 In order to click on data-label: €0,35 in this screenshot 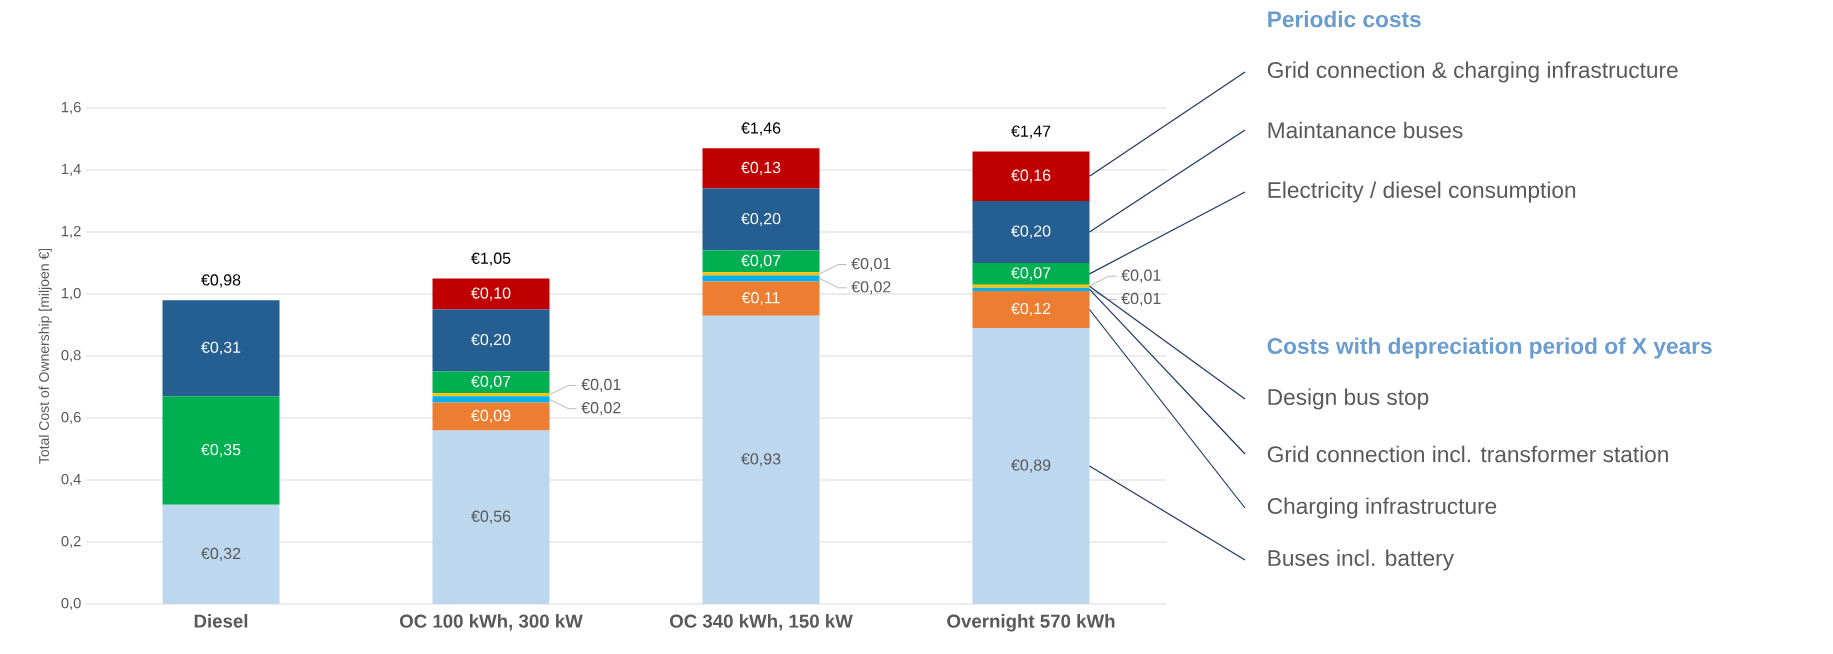, I will do `click(221, 450)`.